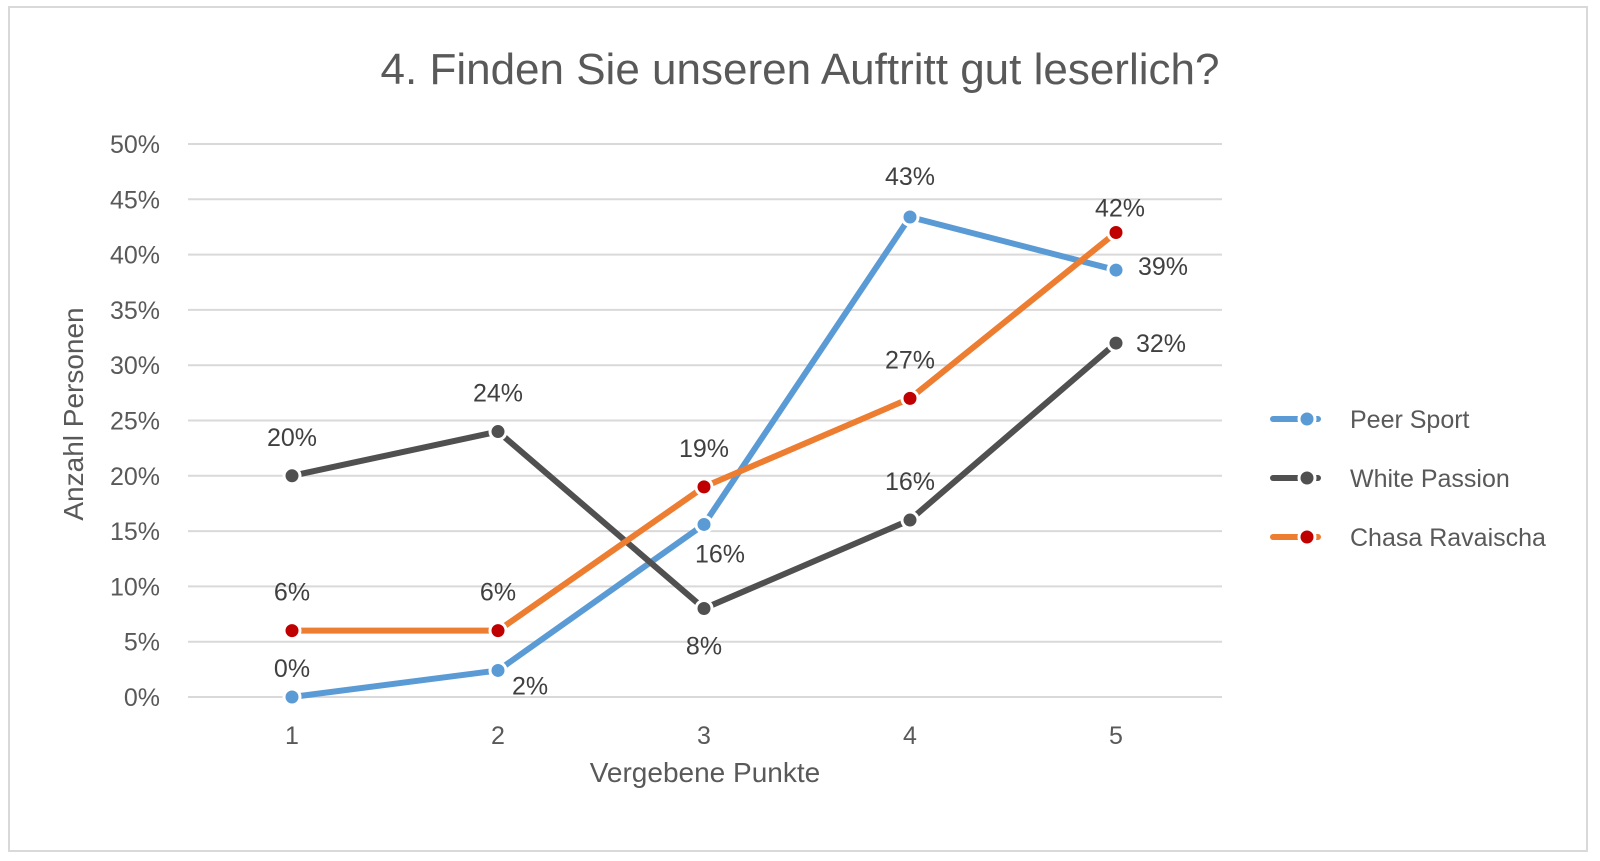 The image size is (1600, 861). What do you see at coordinates (1410, 420) in the screenshot?
I see `legend-label-peer-sport: Peer Sport` at bounding box center [1410, 420].